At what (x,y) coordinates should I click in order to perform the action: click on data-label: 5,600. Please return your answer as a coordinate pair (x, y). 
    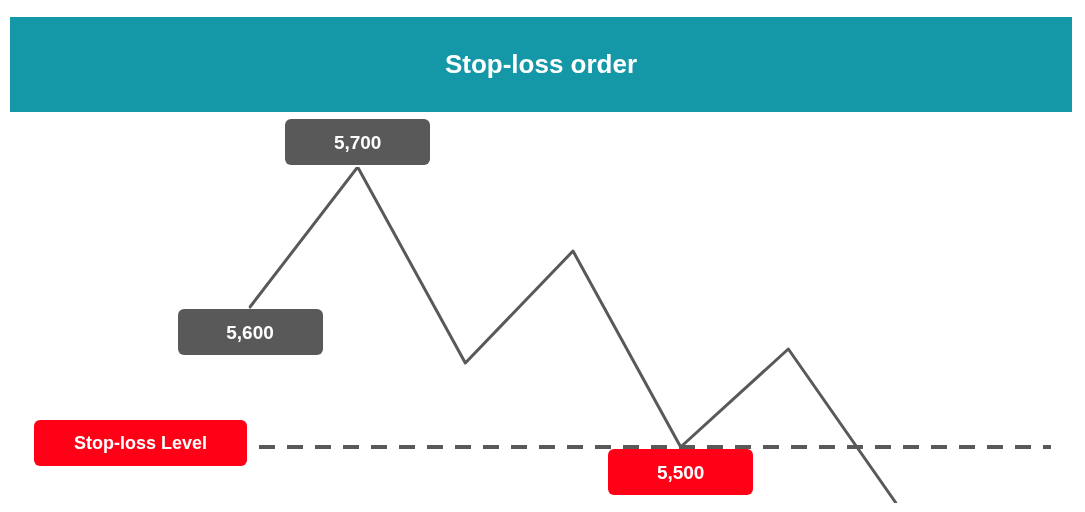
    Looking at the image, I should click on (250, 332).